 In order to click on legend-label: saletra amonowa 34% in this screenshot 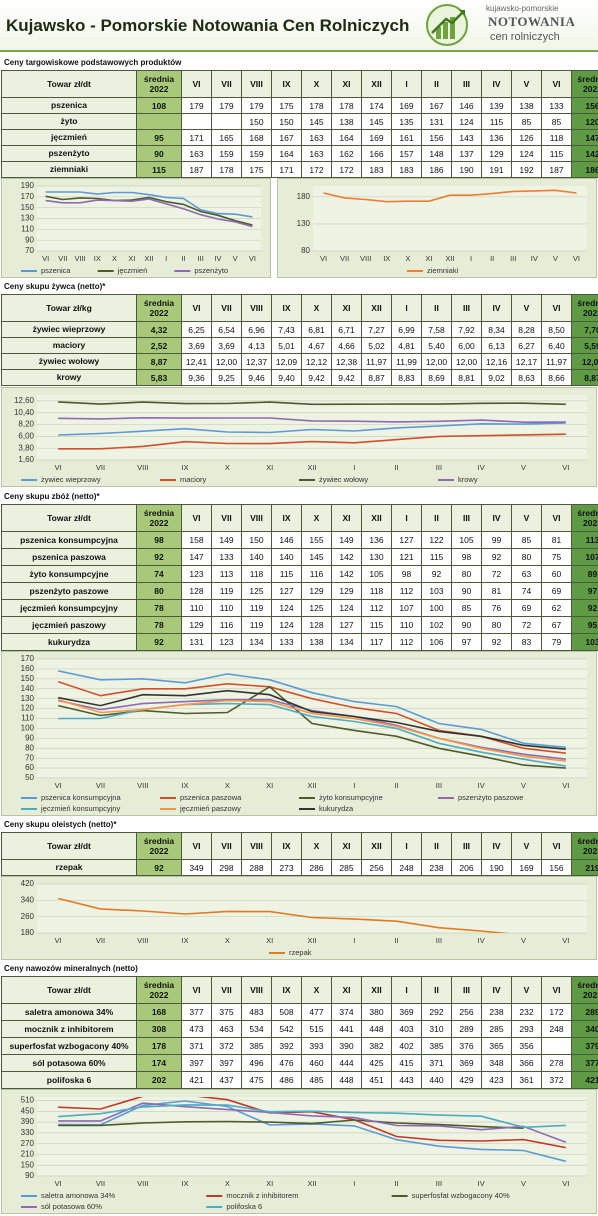, I will do `click(78, 1195)`.